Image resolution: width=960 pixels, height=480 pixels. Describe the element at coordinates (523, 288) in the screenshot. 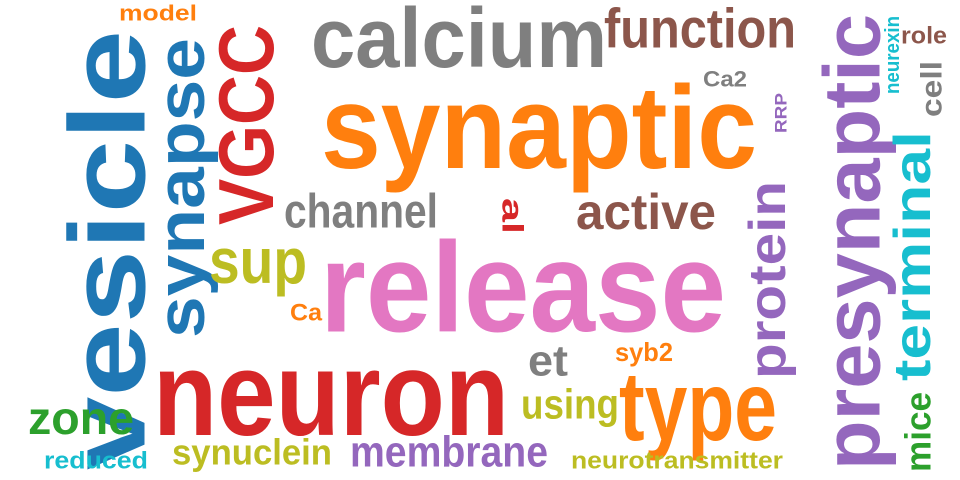

I see `word-release: release` at that location.